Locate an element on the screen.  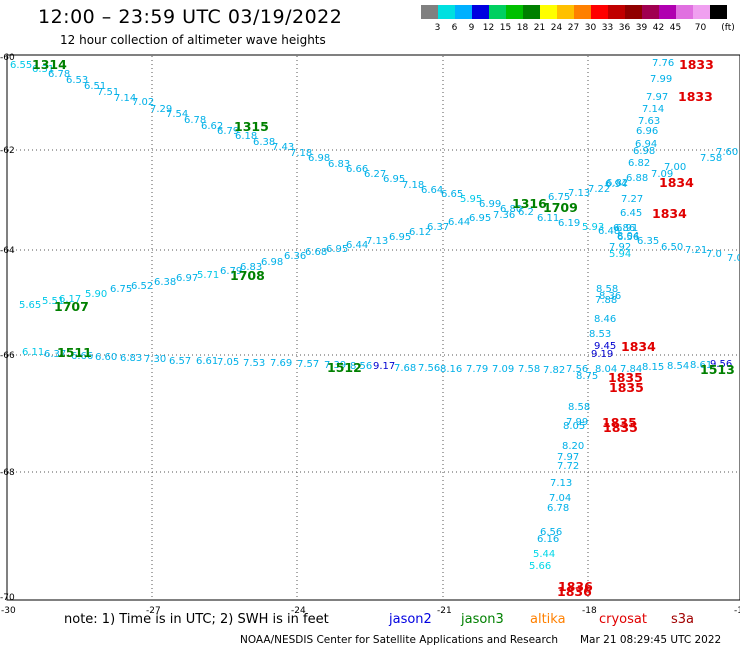
wave-height-label: 6.96 is located at coordinates (647, 131).